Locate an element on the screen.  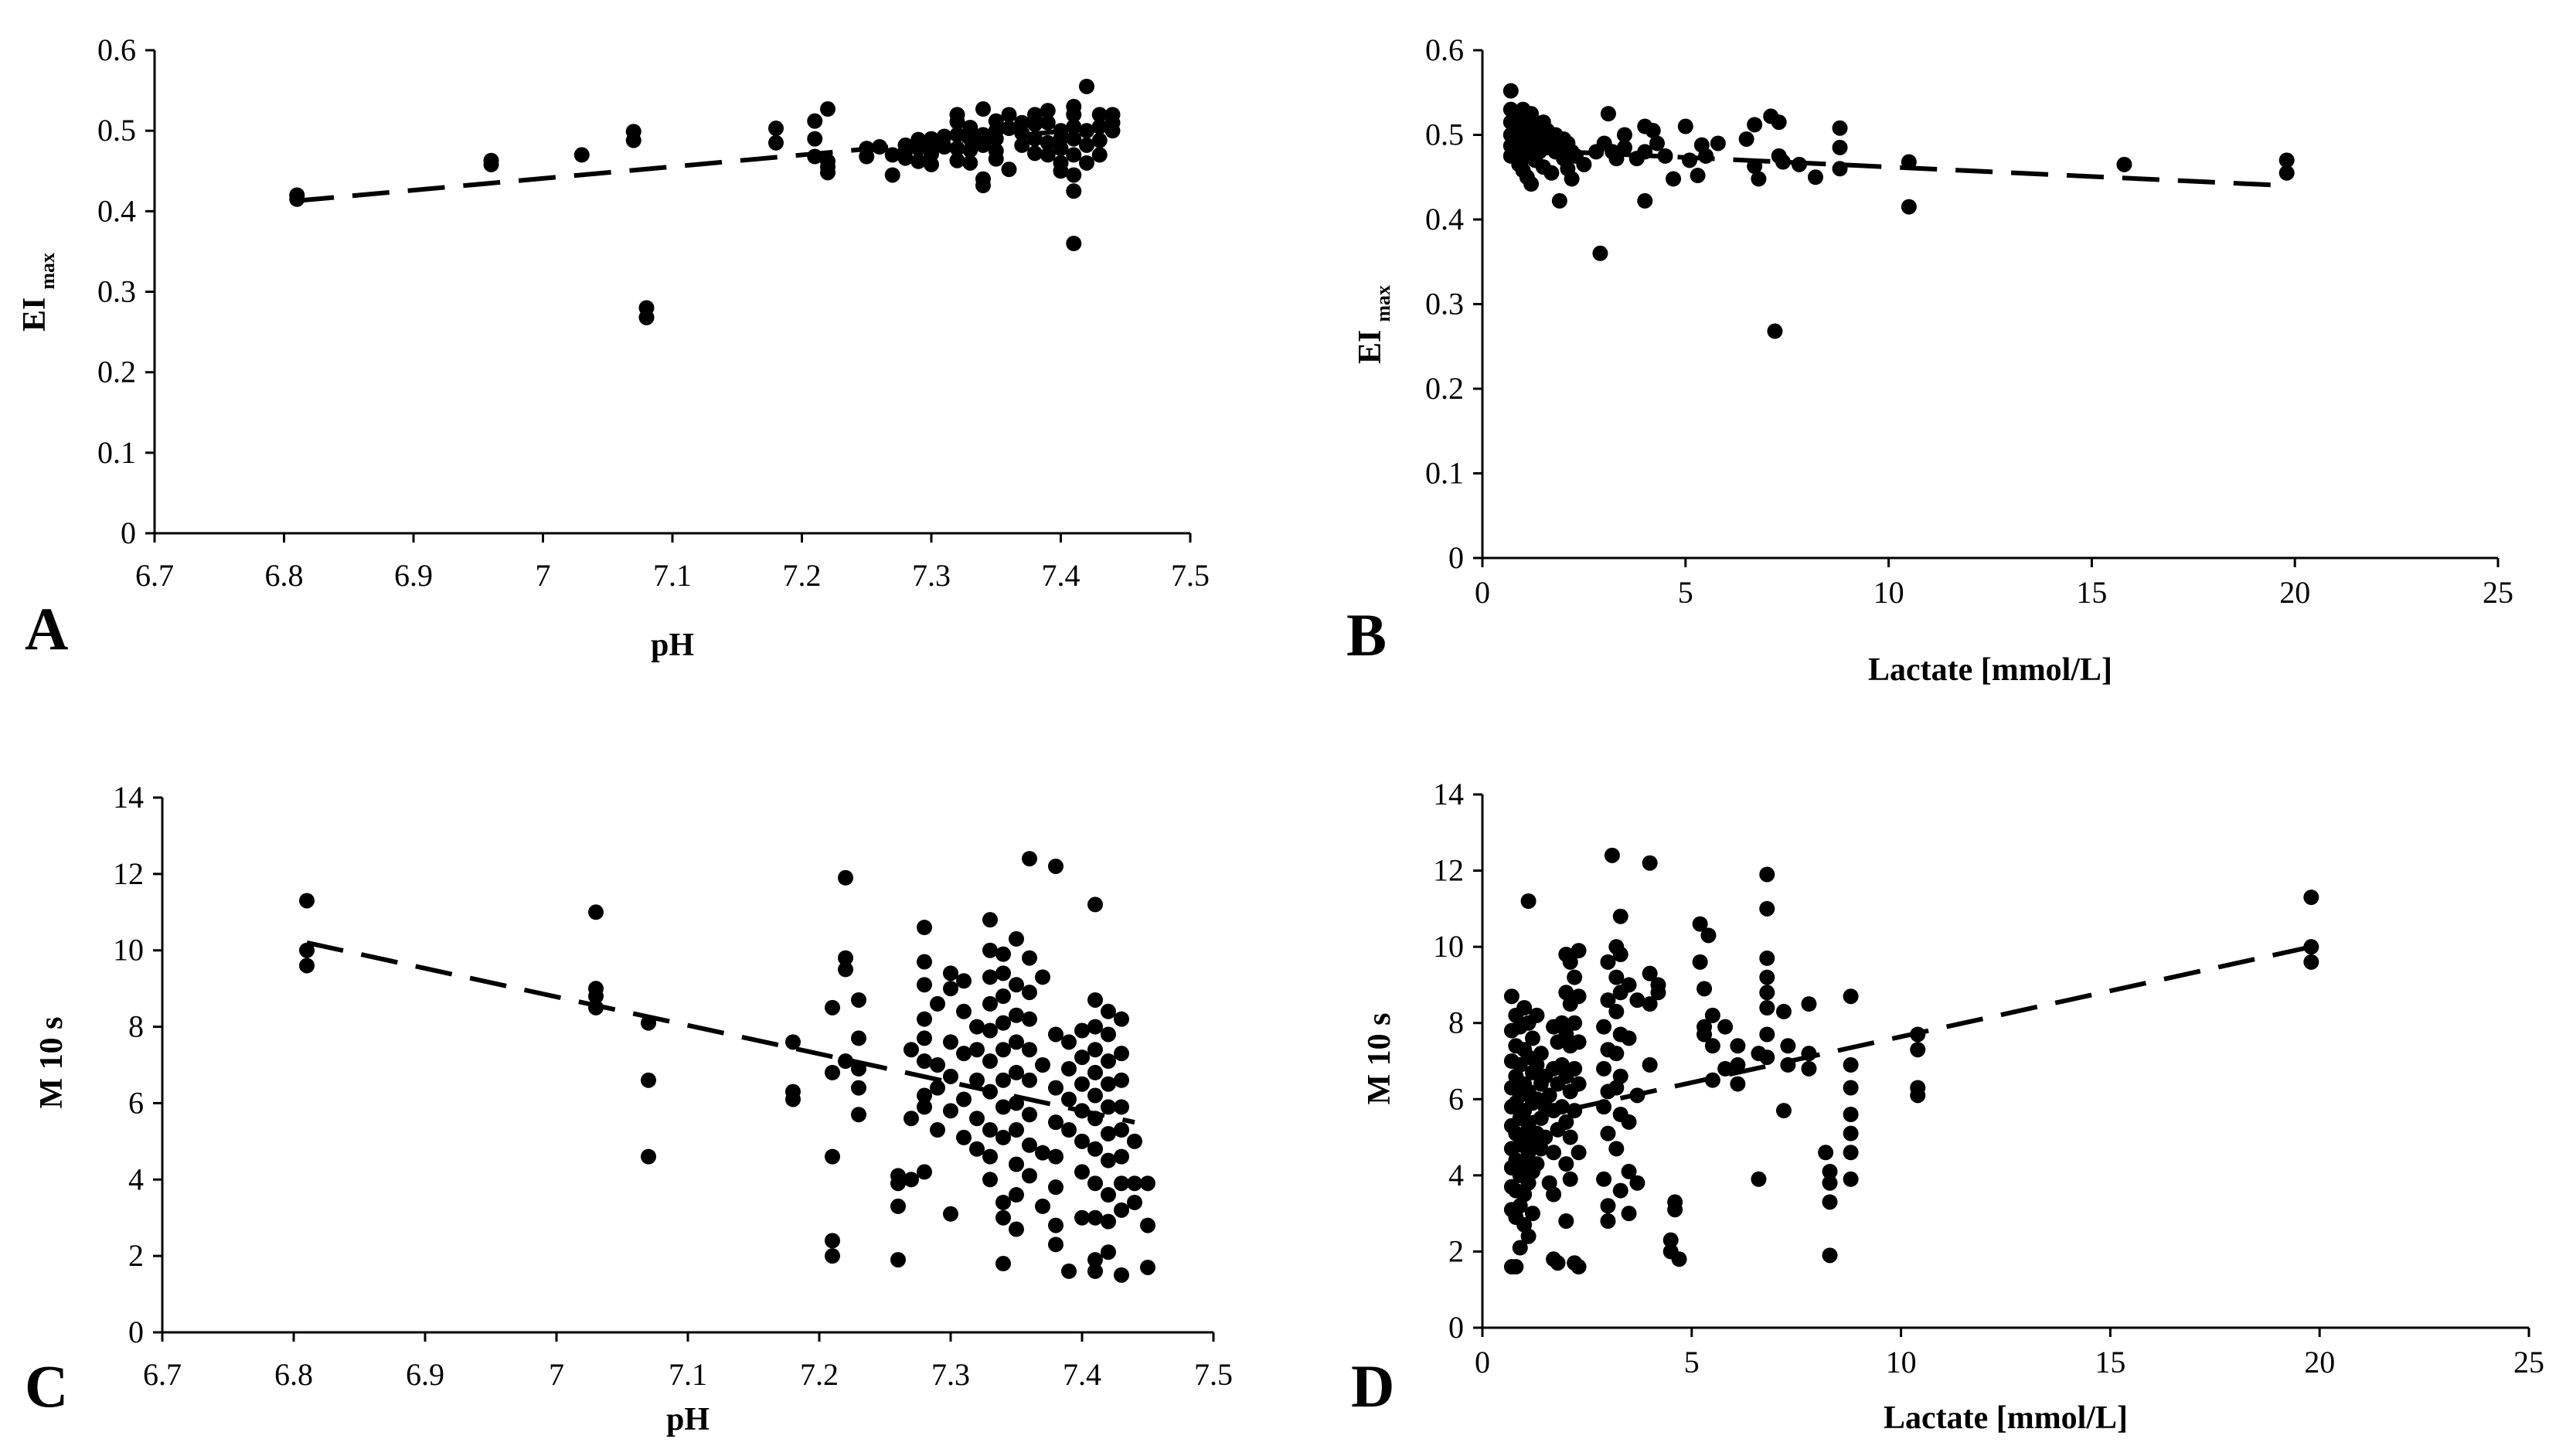
x-tick-label: 0 is located at coordinates (1482, 593).